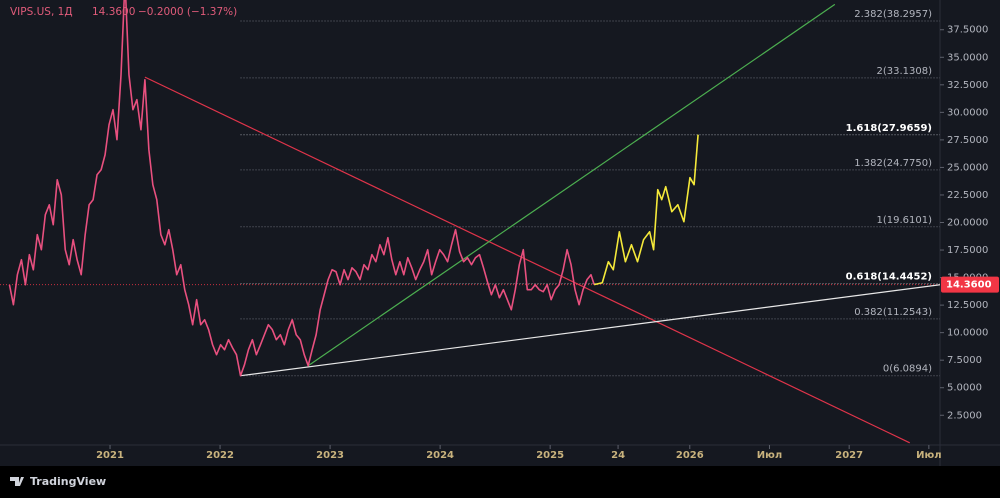  I want to click on y-tick-label: 5.0000, so click(964, 388).